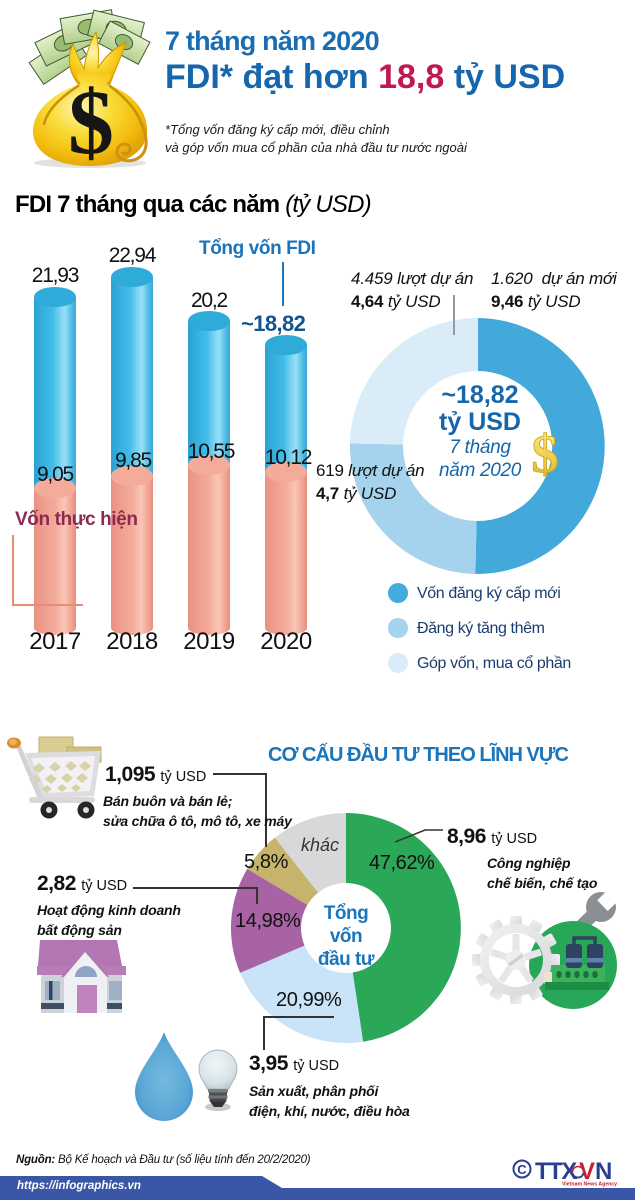 Image resolution: width=635 pixels, height=1200 pixels. What do you see at coordinates (522, 1169) in the screenshot?
I see `svg-text: C` at bounding box center [522, 1169].